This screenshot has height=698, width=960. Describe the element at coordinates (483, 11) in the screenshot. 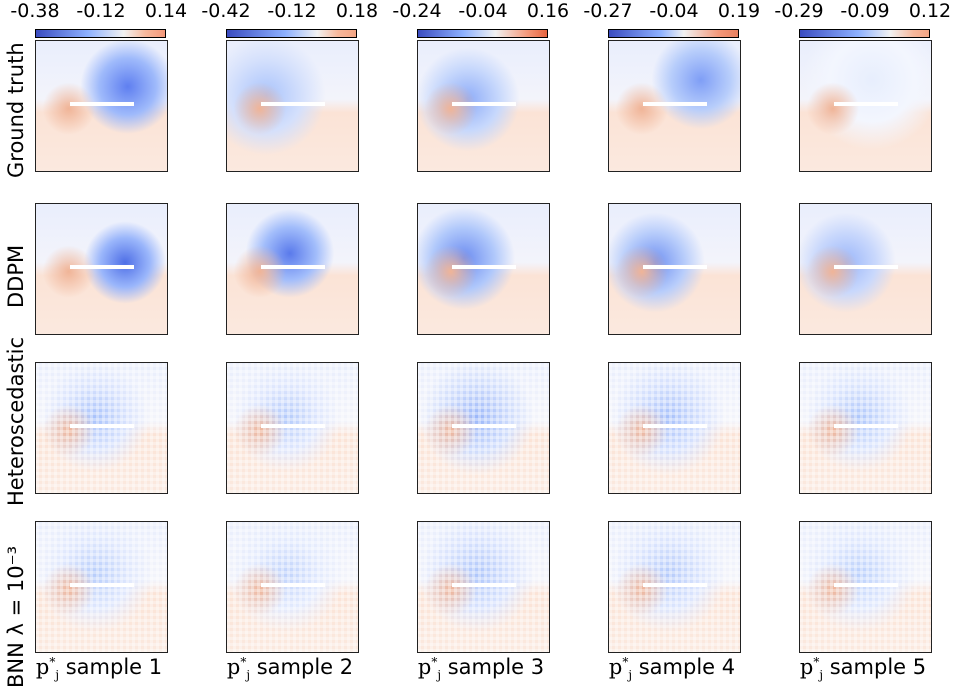

I see `colorbar-3-tick-mid: -0.04` at that location.